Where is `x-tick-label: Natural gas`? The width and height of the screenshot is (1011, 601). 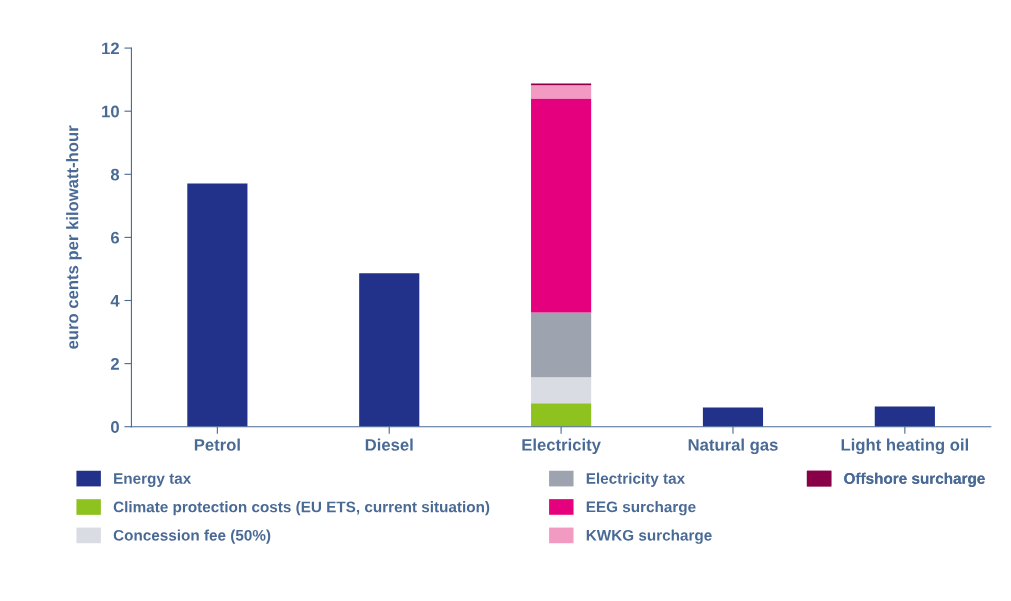
x-tick-label: Natural gas is located at coordinates (733, 446).